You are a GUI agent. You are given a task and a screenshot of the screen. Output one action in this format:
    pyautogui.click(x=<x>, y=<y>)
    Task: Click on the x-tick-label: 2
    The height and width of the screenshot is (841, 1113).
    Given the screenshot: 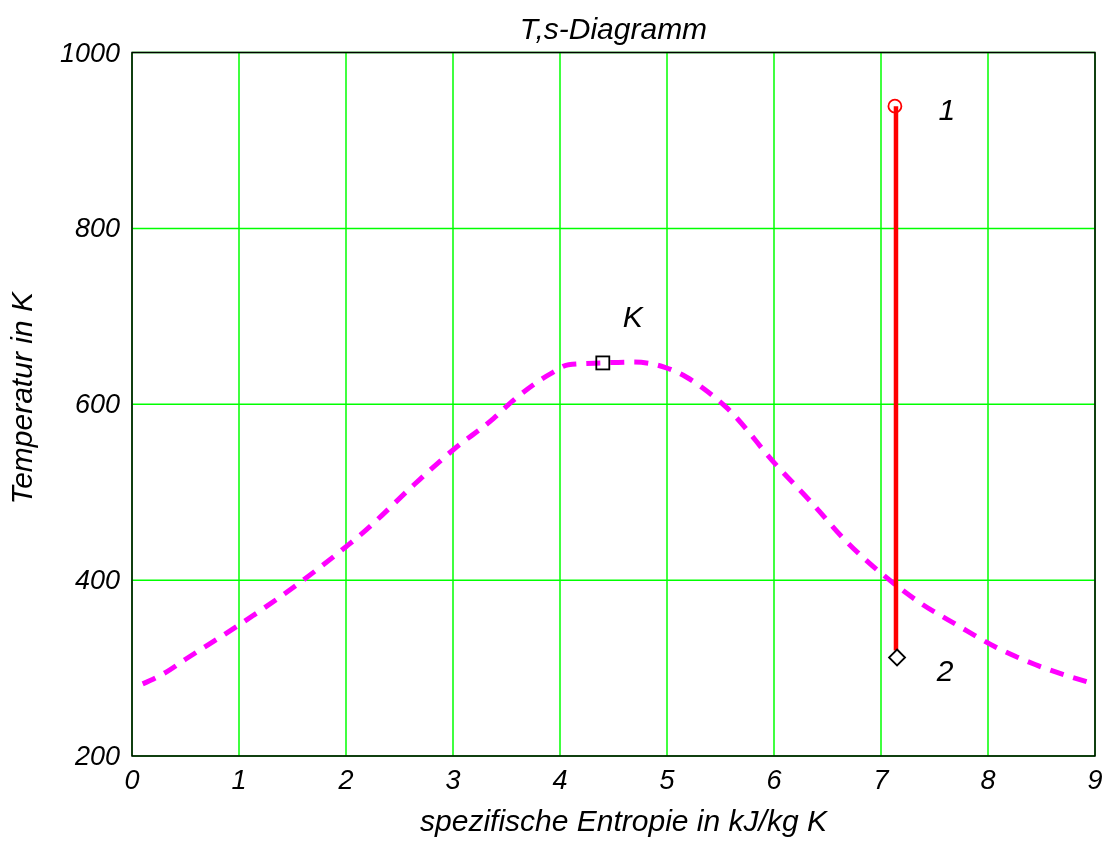 What is the action you would take?
    pyautogui.click(x=345, y=780)
    